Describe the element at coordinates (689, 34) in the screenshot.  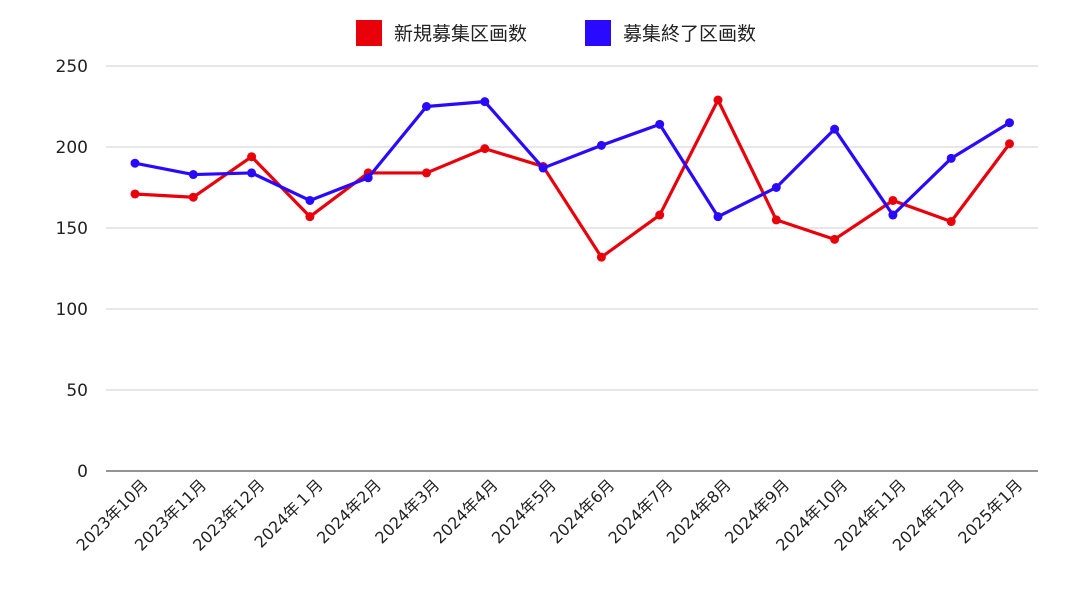
I see `legend-label: 募集終了区画数` at that location.